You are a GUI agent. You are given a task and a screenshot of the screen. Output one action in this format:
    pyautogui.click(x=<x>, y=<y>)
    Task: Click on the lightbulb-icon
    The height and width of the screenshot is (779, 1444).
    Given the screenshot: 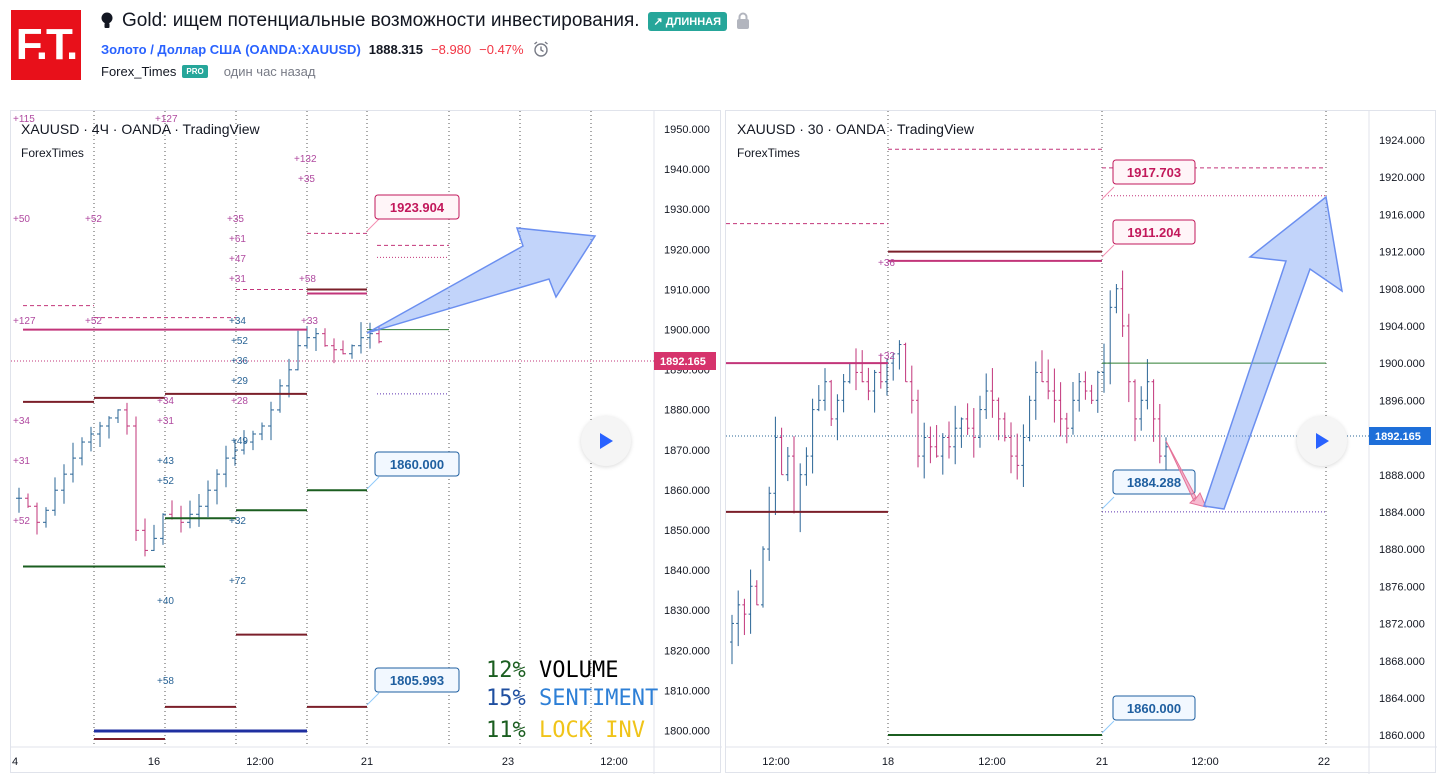 What is the action you would take?
    pyautogui.click(x=107, y=20)
    